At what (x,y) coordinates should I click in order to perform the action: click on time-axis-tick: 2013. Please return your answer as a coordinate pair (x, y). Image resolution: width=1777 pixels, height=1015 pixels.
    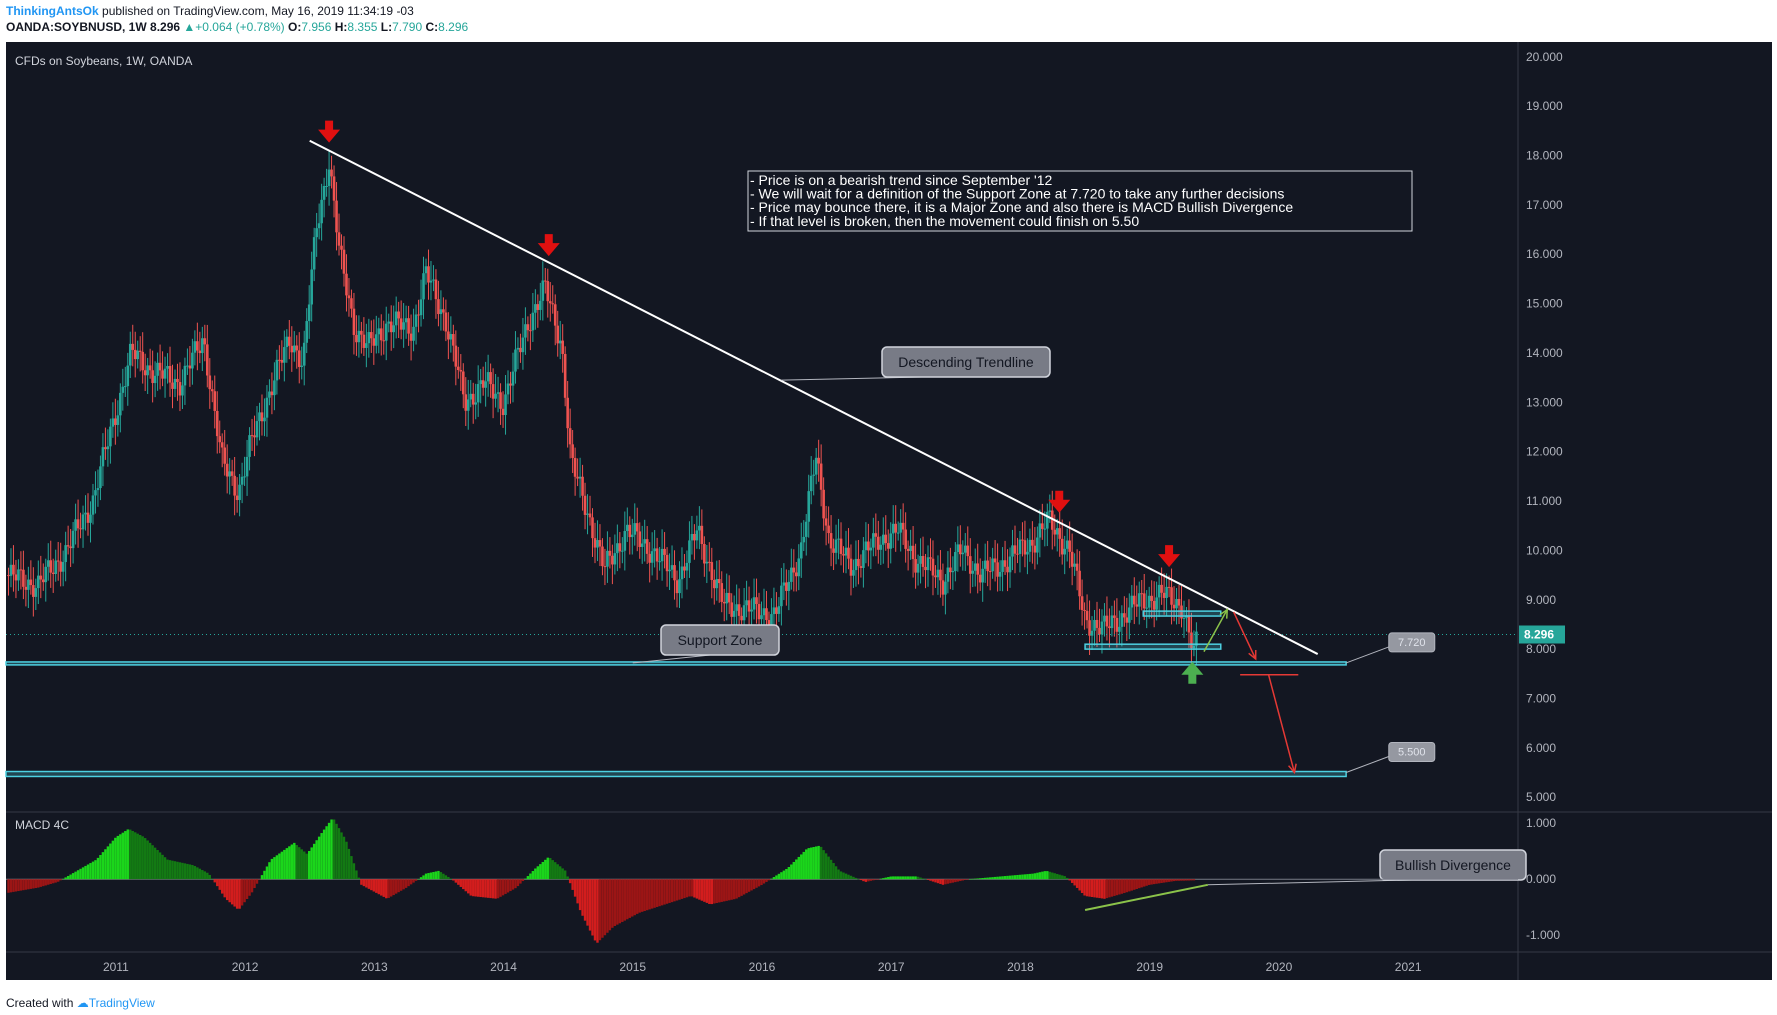
    Looking at the image, I should click on (374, 967).